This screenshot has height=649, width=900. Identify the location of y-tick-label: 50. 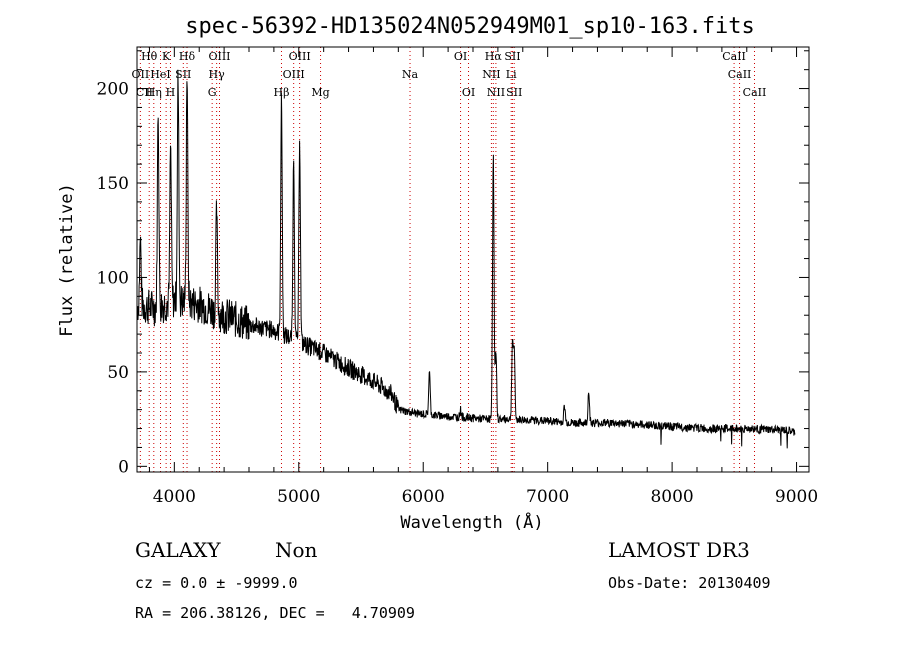
(118, 373).